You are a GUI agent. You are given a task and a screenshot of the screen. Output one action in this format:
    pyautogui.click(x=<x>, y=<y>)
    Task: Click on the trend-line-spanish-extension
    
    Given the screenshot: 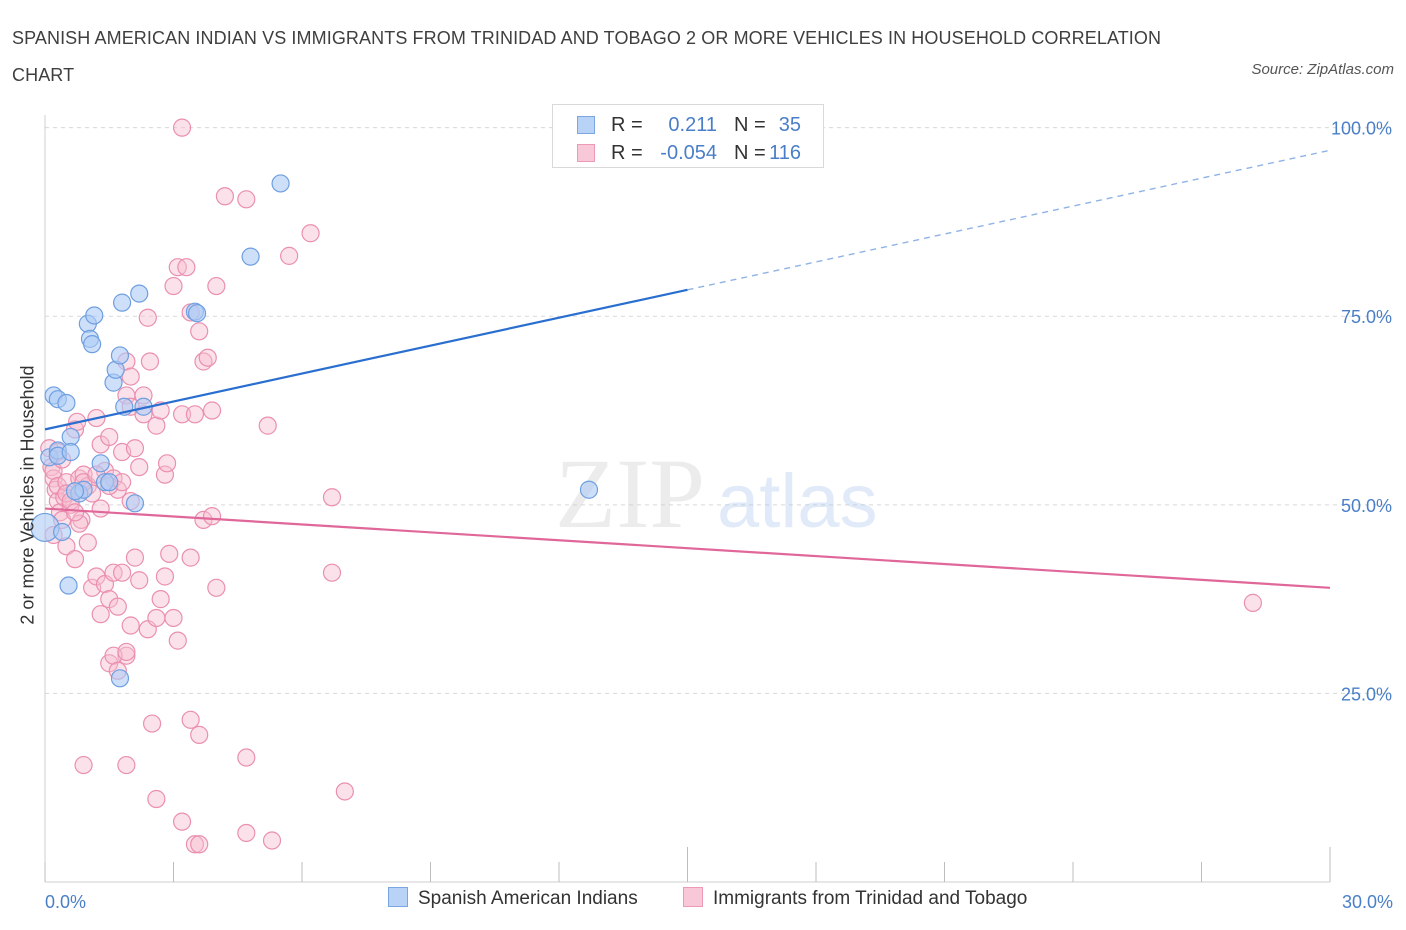 What is the action you would take?
    pyautogui.click(x=1009, y=220)
    